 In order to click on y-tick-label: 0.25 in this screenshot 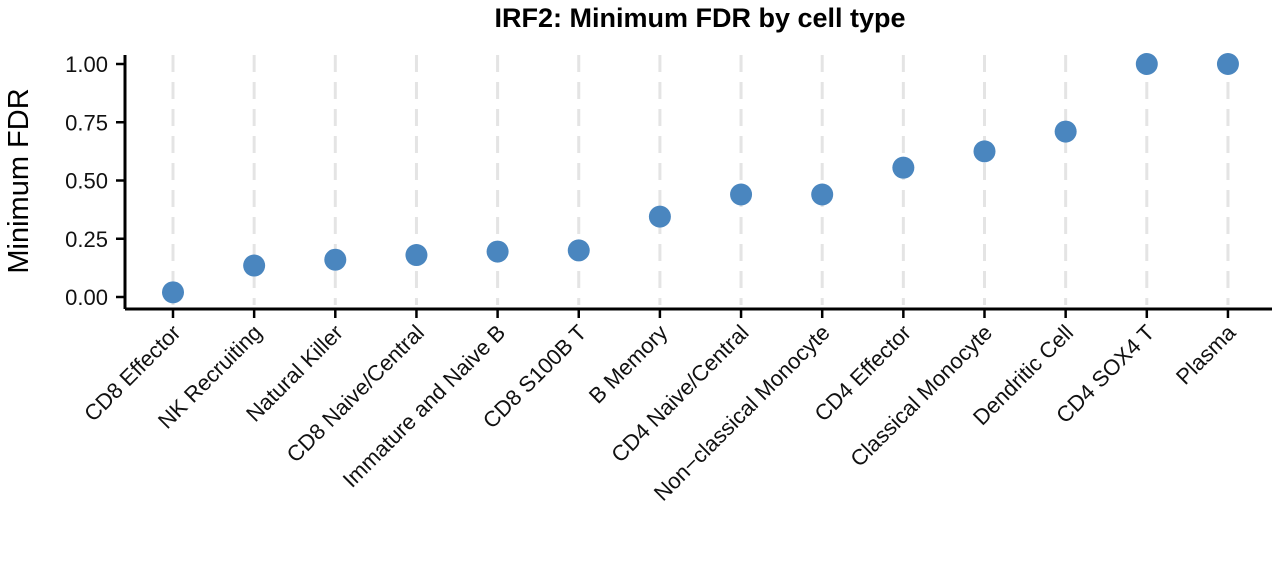, I will do `click(86, 239)`.